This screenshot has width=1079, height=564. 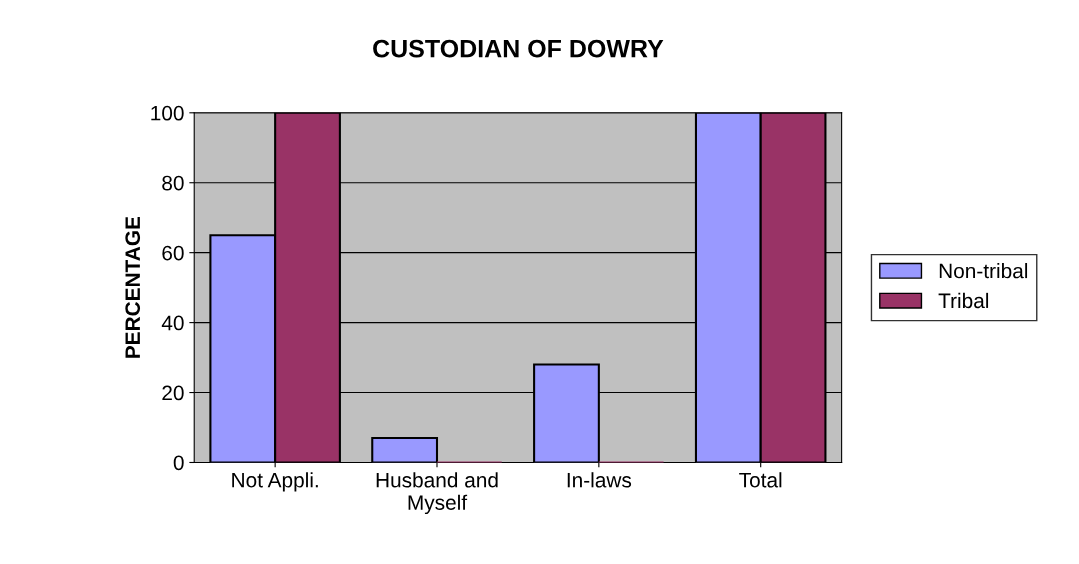 I want to click on x-tick-label: In-laws, so click(x=599, y=480).